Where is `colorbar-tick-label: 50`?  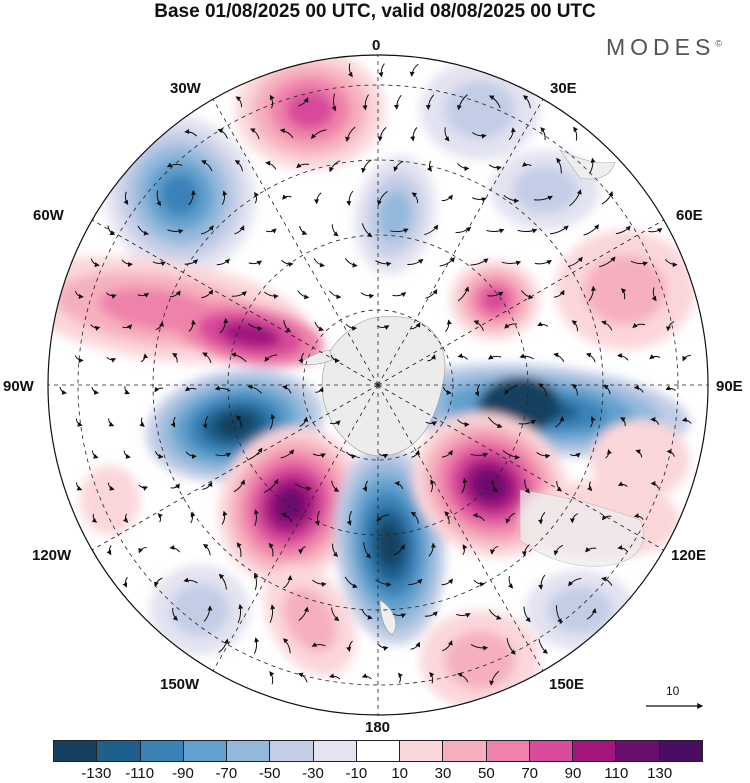 colorbar-tick-label: 50 is located at coordinates (486, 773).